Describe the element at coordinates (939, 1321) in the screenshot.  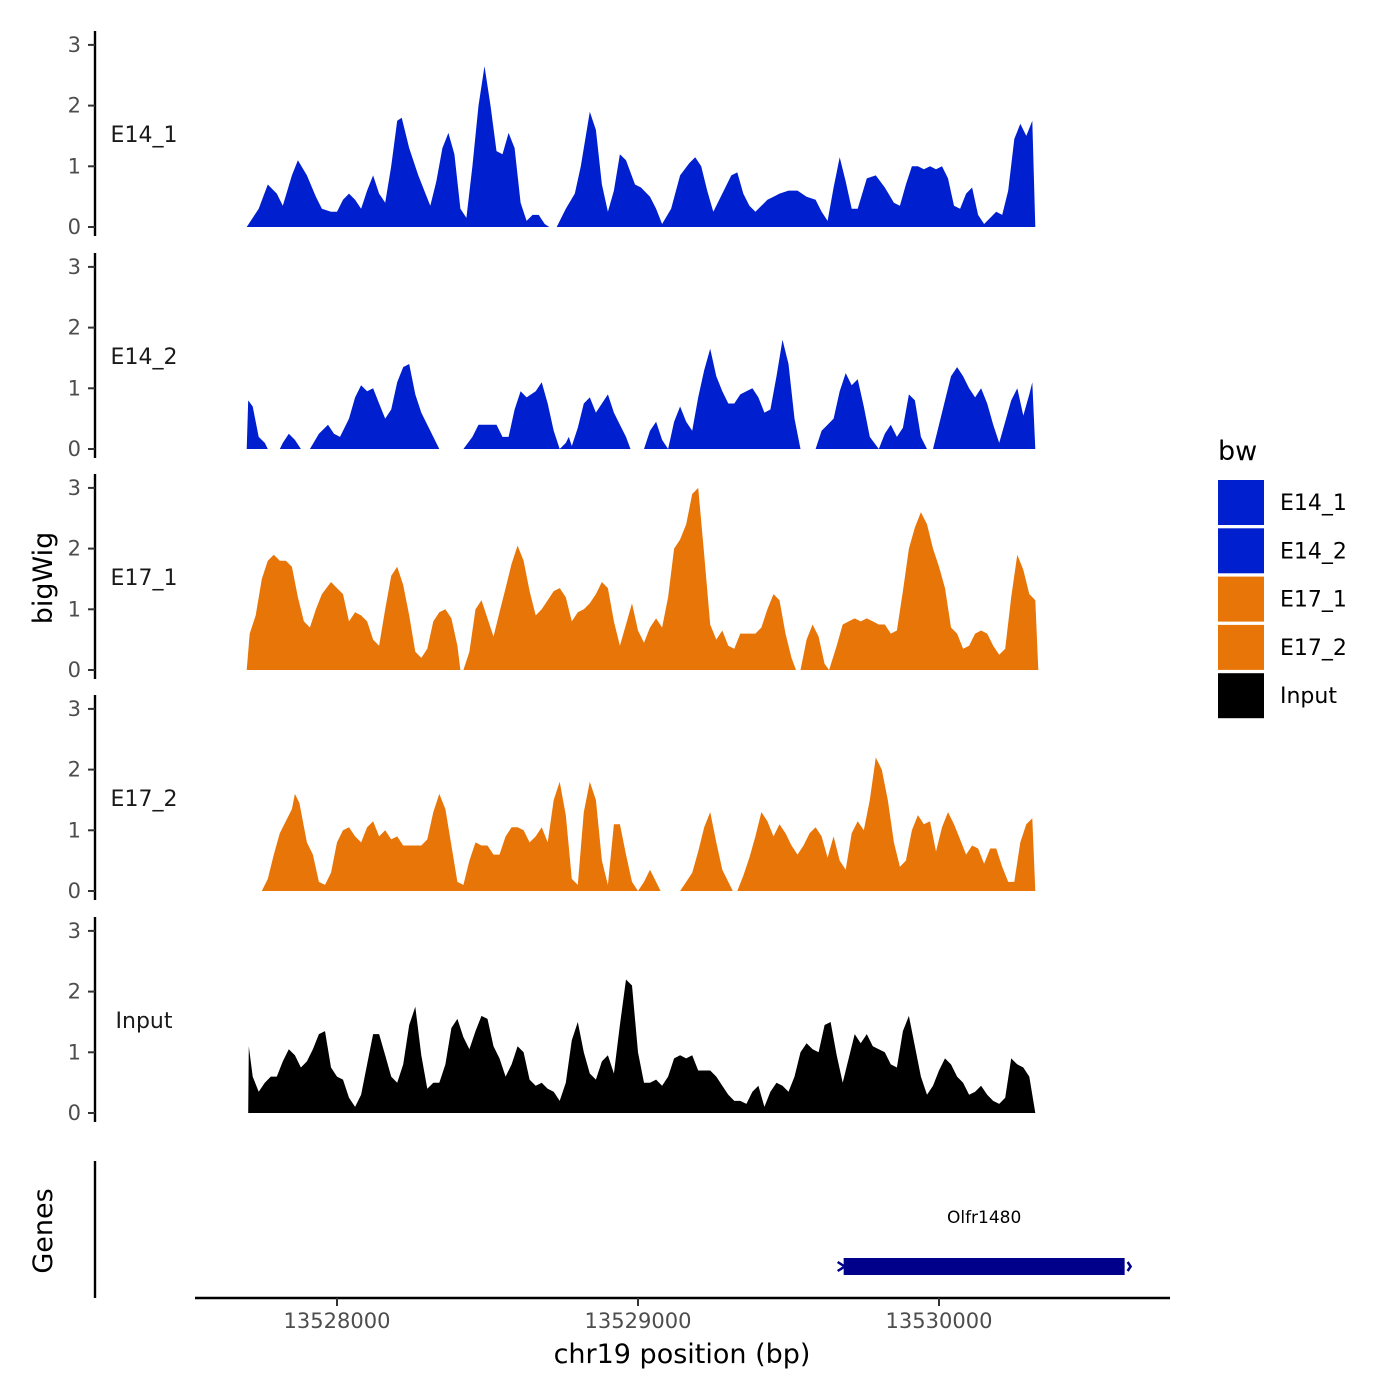
I see `x-tick-label: 13530000` at that location.